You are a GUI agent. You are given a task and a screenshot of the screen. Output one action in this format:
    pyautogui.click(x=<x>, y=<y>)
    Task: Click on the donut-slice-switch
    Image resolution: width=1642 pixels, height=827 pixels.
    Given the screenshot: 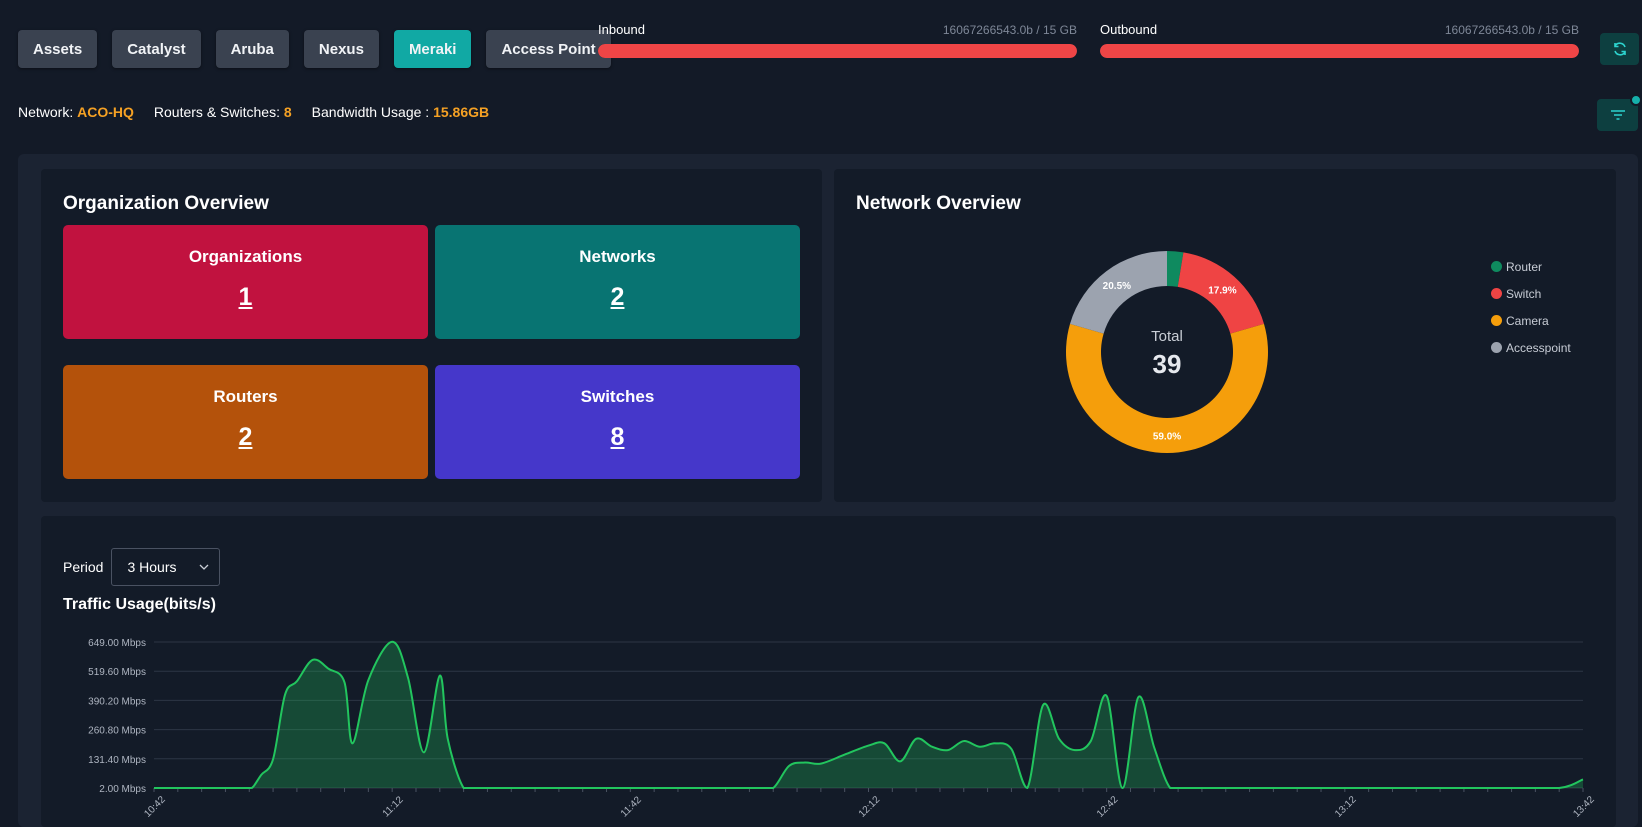 What is the action you would take?
    pyautogui.click(x=1220, y=293)
    